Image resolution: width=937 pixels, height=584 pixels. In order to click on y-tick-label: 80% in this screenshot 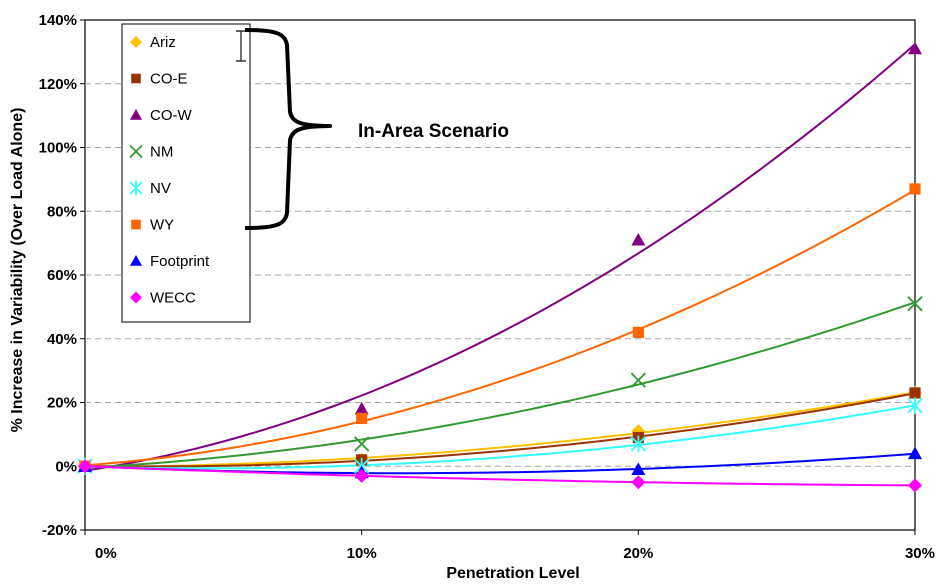, I will do `click(62, 211)`.